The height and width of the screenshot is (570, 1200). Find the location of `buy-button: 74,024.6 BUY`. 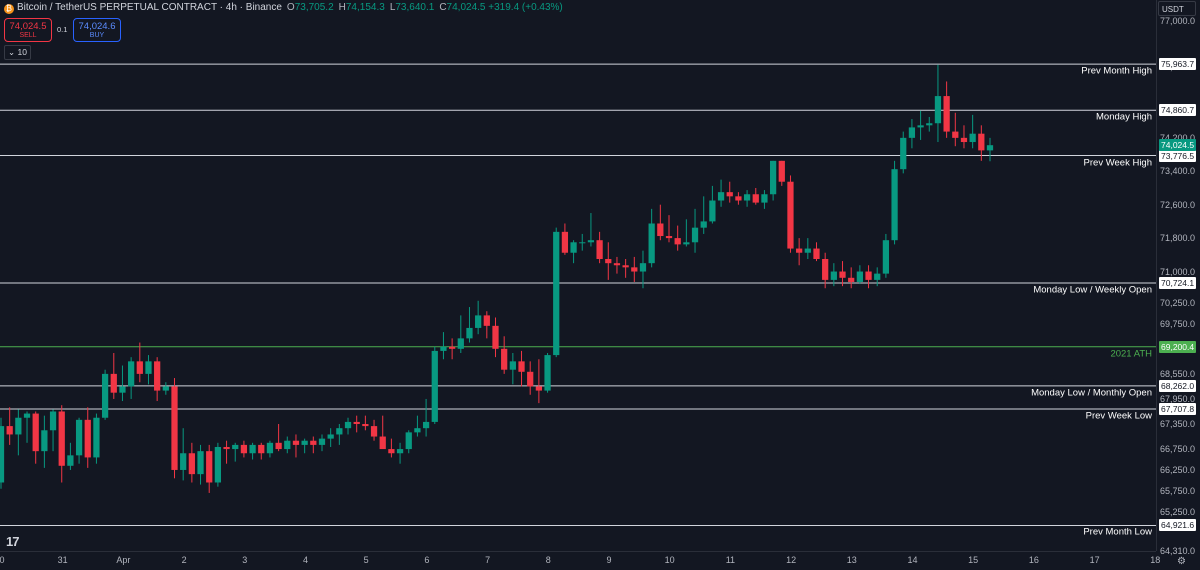

buy-button: 74,024.6 BUY is located at coordinates (97, 30).